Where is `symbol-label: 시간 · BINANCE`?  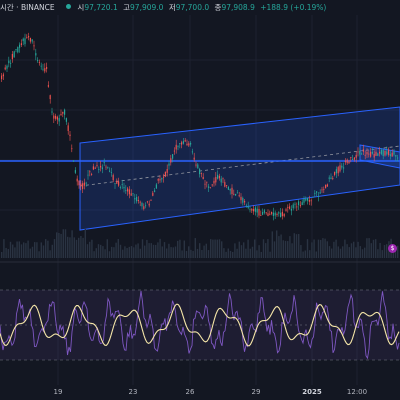 symbol-label: 시간 · BINANCE is located at coordinates (27, 7).